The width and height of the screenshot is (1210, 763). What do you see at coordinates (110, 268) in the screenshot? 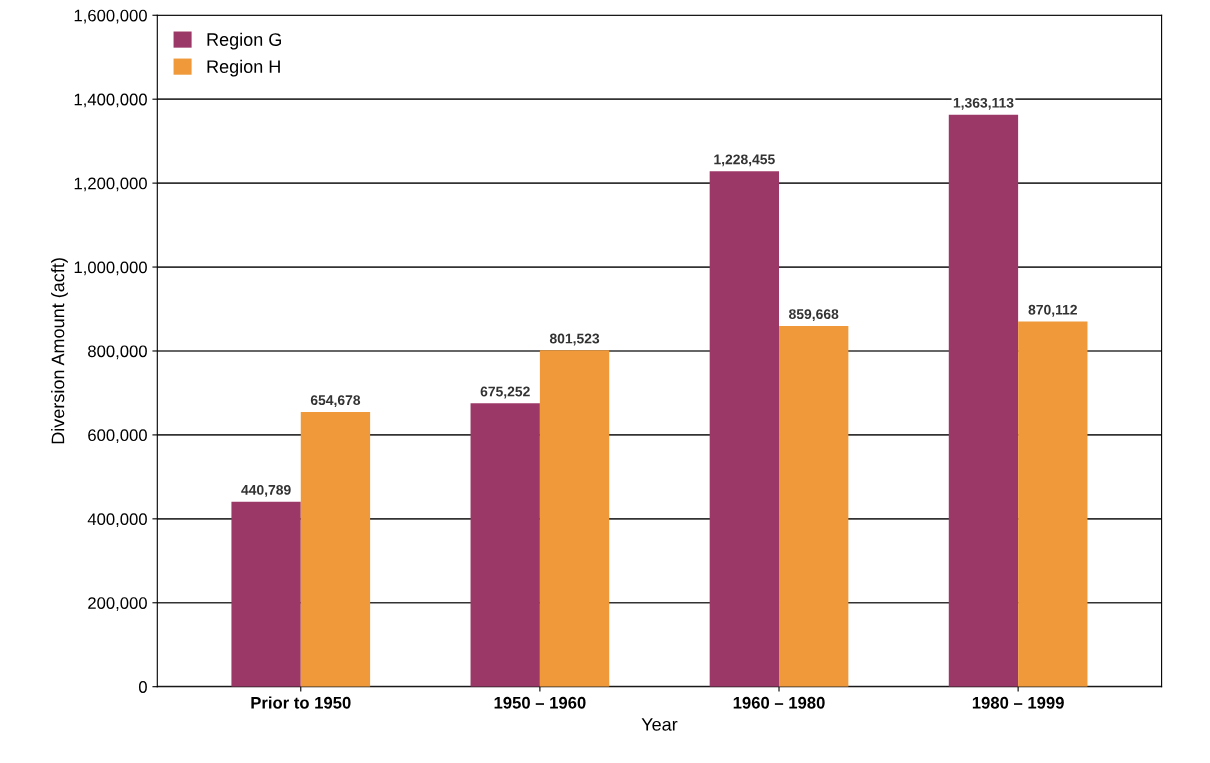
I see `y-tick-label: 1,000,000` at bounding box center [110, 268].